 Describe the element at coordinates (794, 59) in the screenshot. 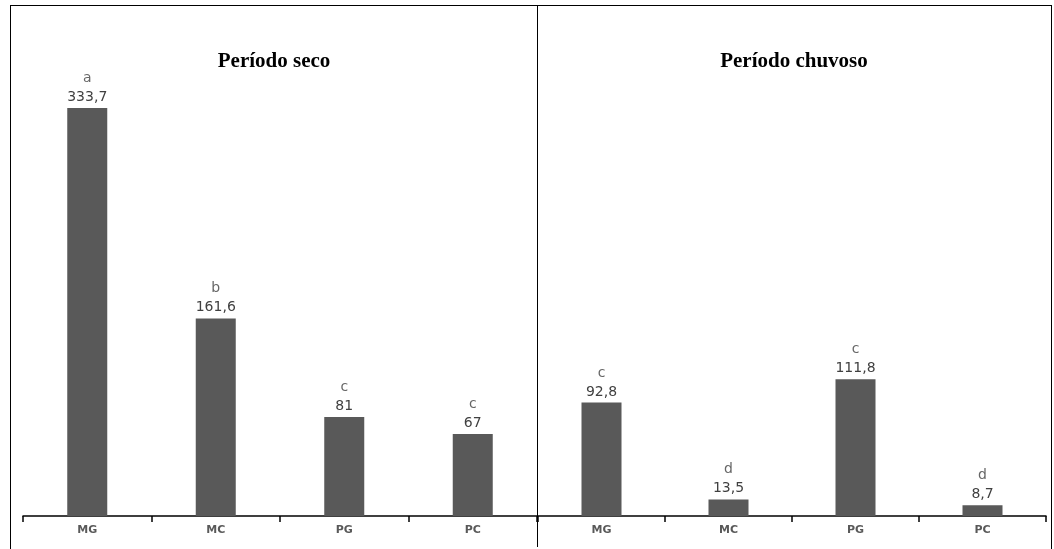

I see `chart-title: Período chuvoso` at that location.